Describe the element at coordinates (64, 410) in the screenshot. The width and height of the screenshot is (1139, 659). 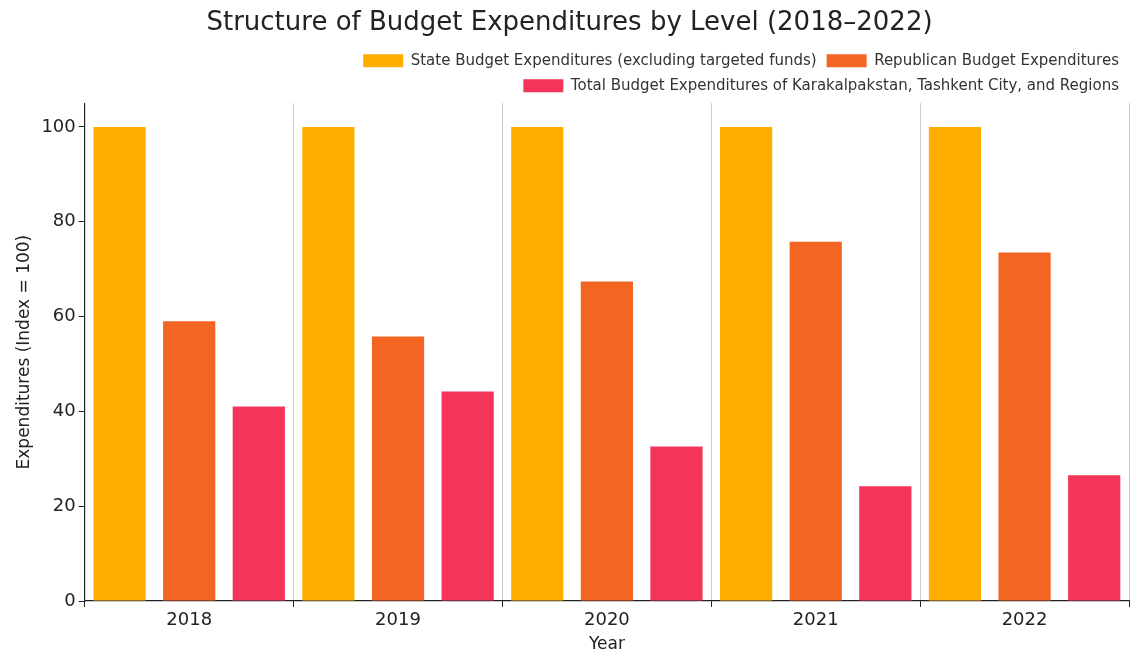
I see `y-tick-label: 40` at that location.